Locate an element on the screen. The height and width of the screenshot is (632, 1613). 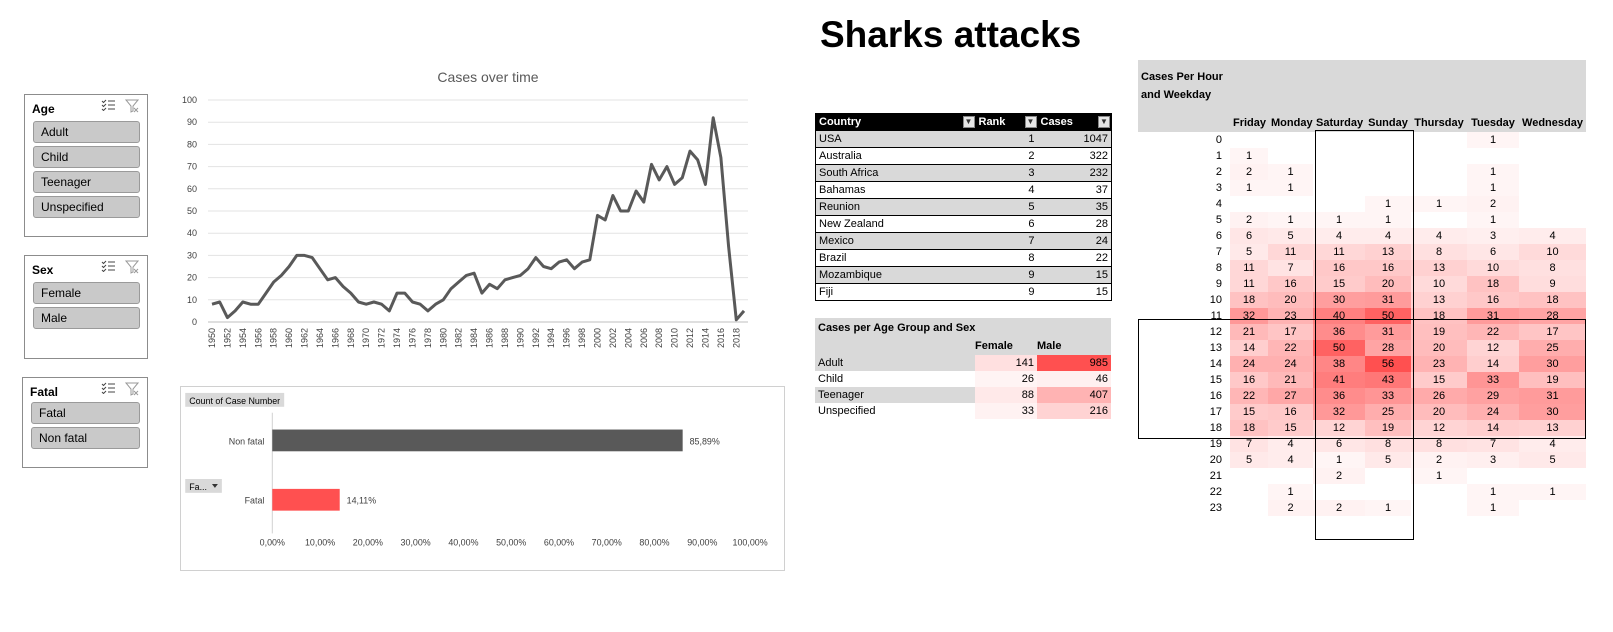
slicer-item-unspecified: Unspecified is located at coordinates (86, 207).